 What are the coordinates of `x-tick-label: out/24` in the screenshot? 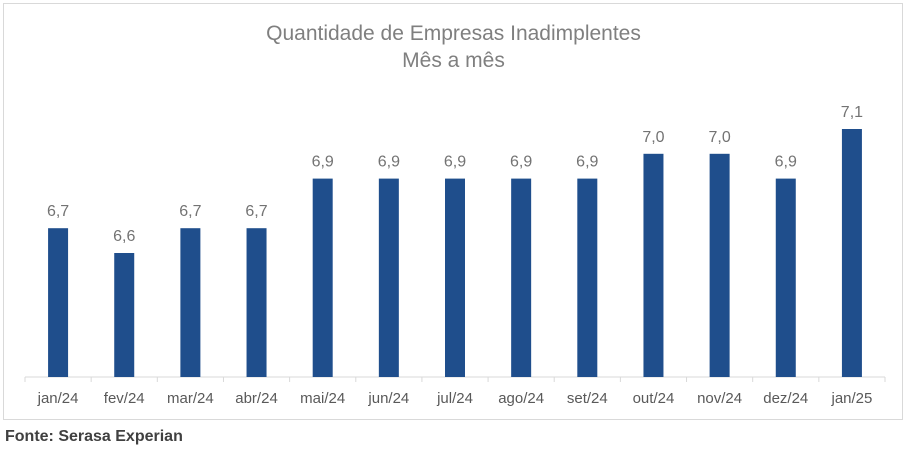 It's located at (654, 398).